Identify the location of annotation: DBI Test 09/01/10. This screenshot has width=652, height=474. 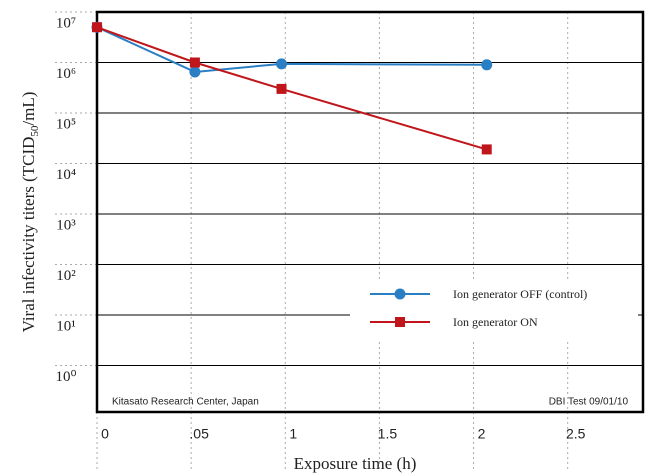
(589, 402).